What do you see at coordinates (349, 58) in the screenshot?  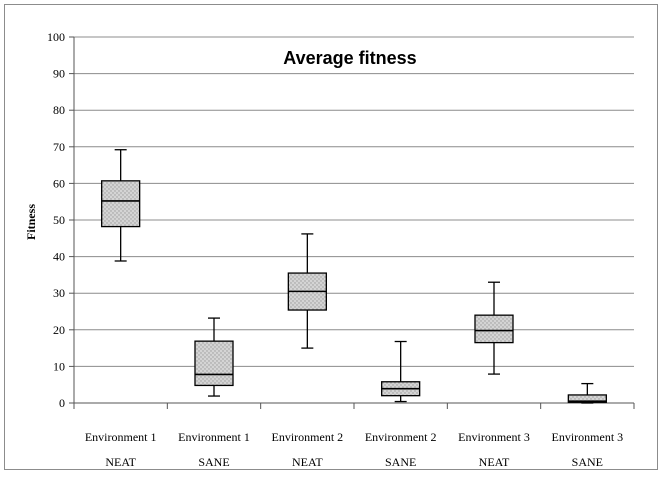 I see `chart-title: Average fitness` at bounding box center [349, 58].